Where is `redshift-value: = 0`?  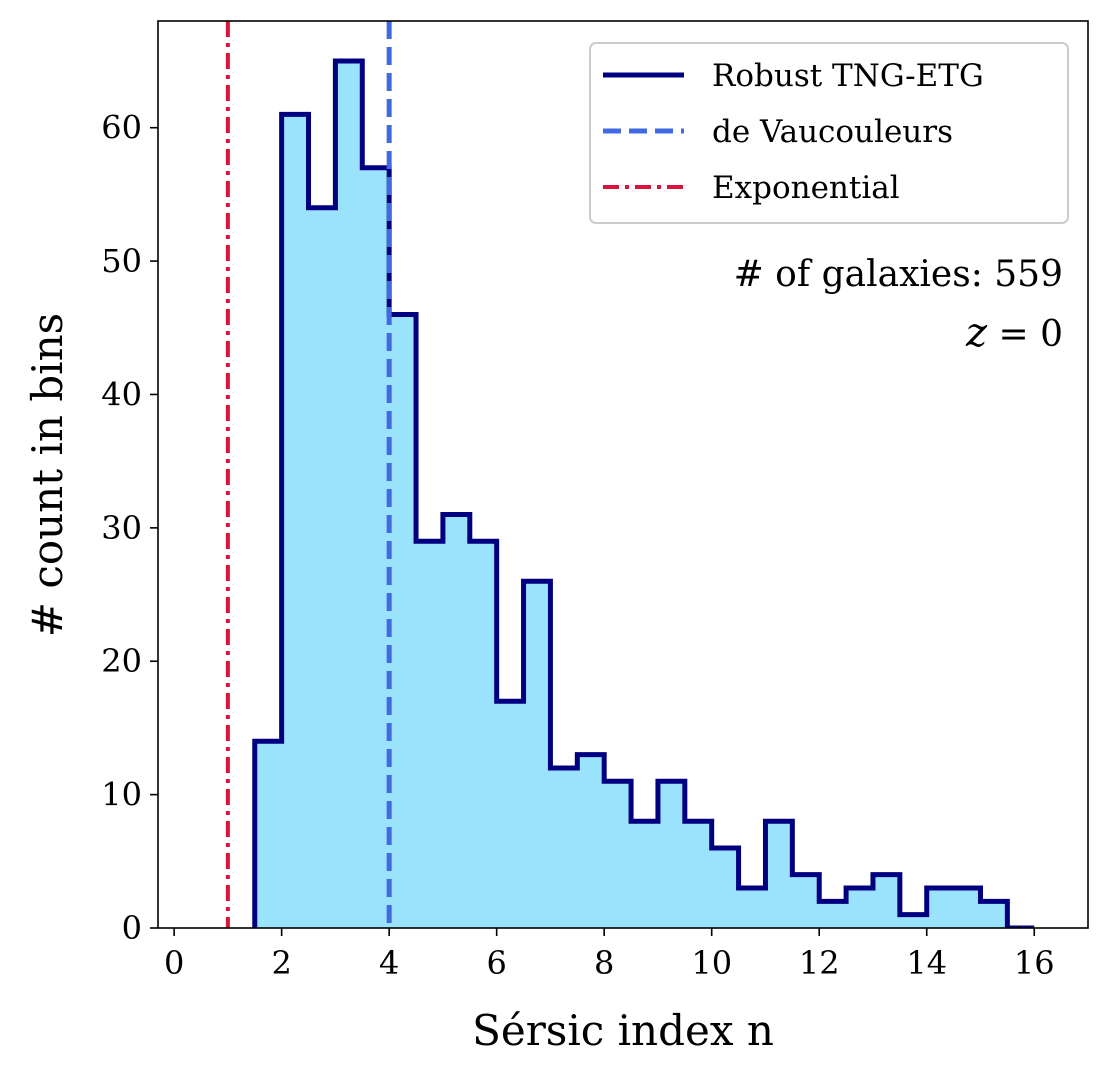 redshift-value: = 0 is located at coordinates (1025, 334).